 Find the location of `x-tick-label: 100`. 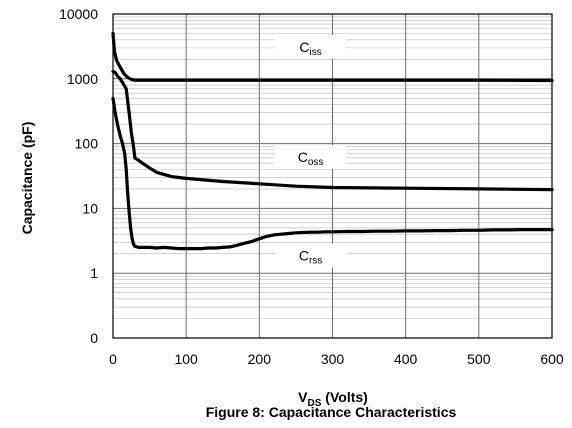

x-tick-label: 100 is located at coordinates (186, 359).